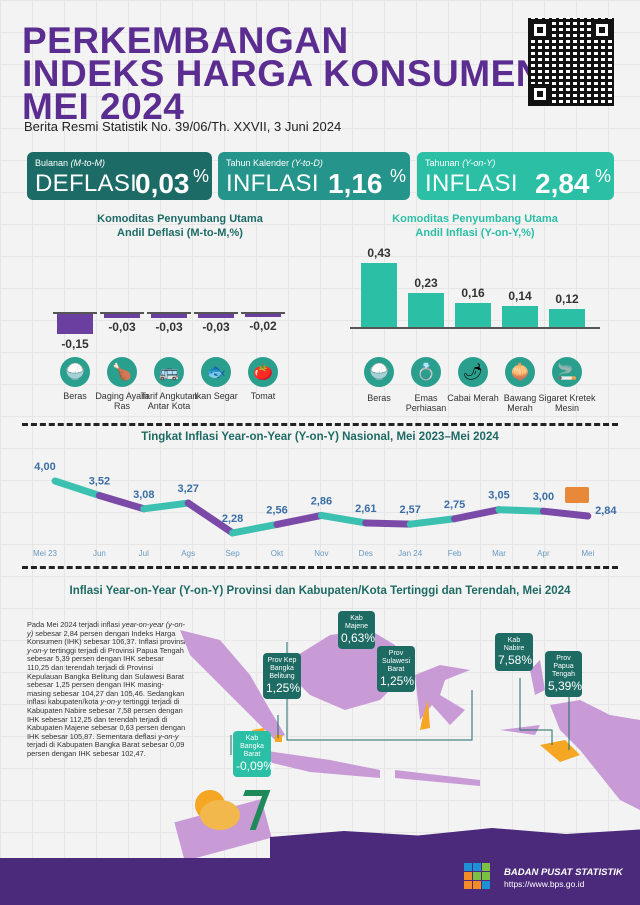 Image resolution: width=640 pixels, height=905 pixels. What do you see at coordinates (70, 163) in the screenshot?
I see `period-label: Bulanan (M-to-M)` at bounding box center [70, 163].